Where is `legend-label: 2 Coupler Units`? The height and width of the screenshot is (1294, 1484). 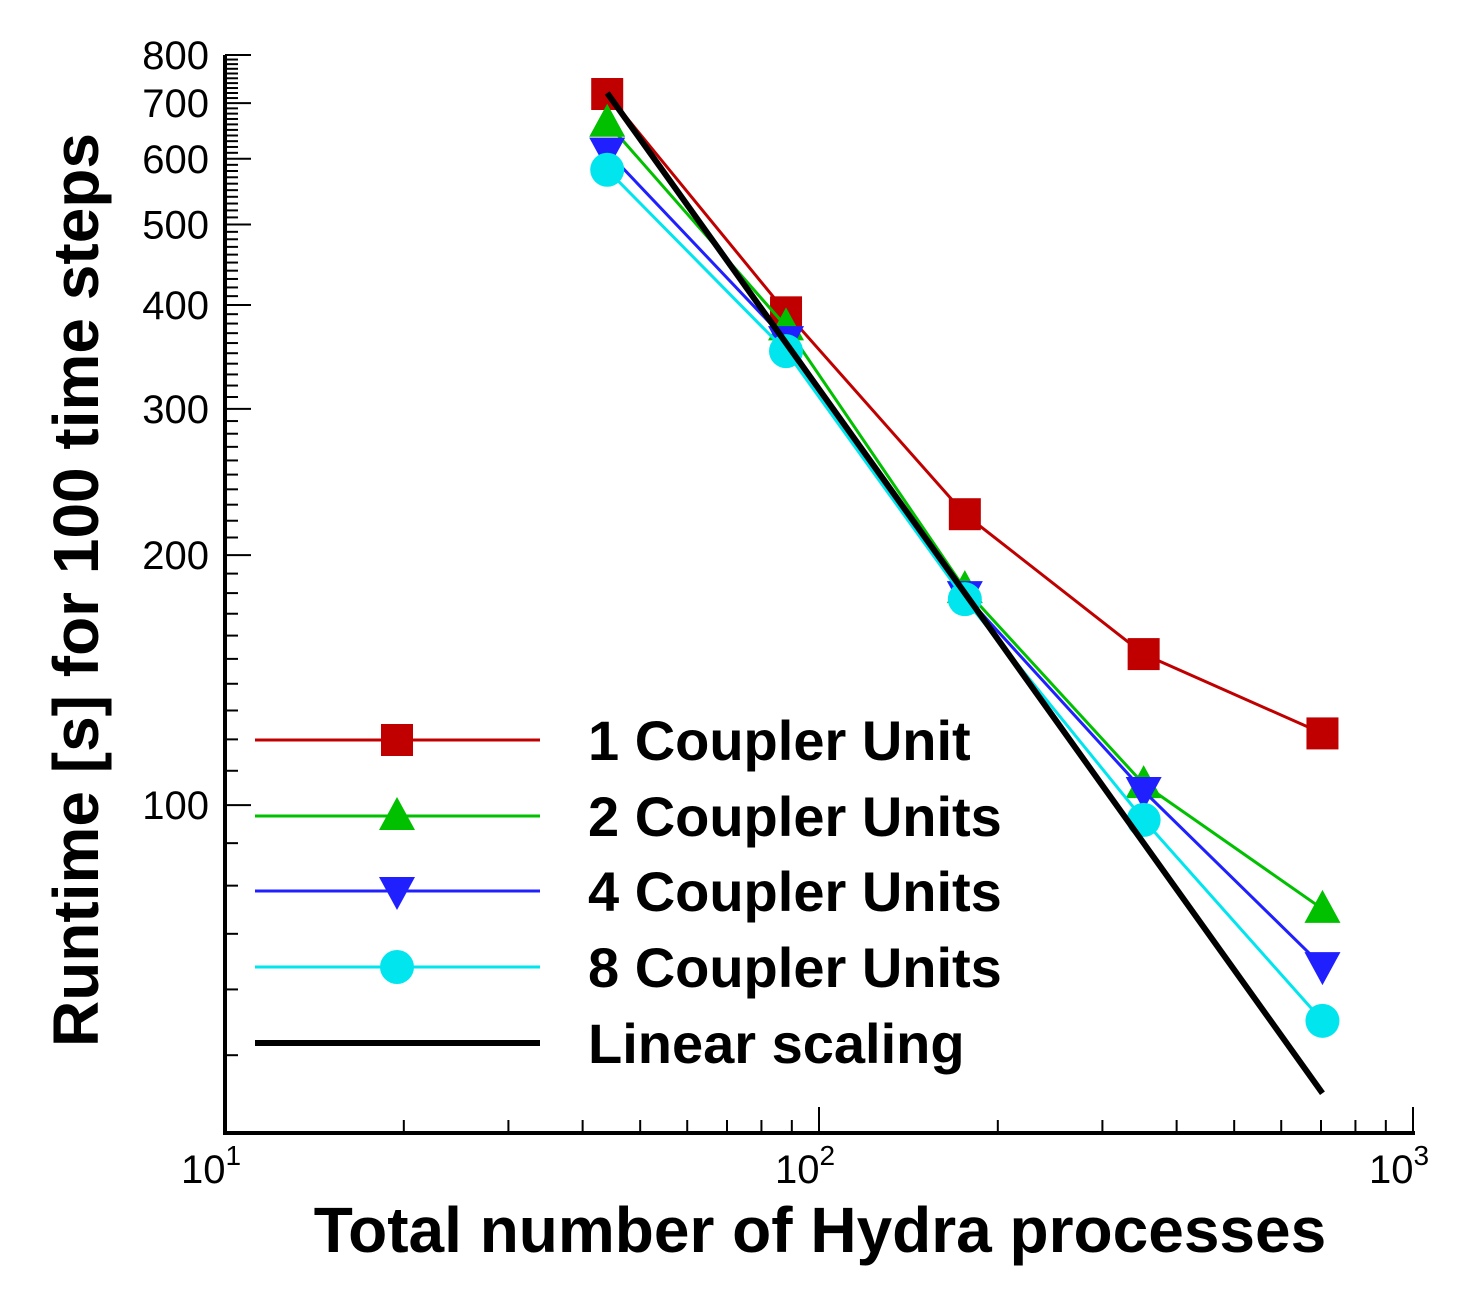
legend-label: 2 Coupler Units is located at coordinates (795, 816).